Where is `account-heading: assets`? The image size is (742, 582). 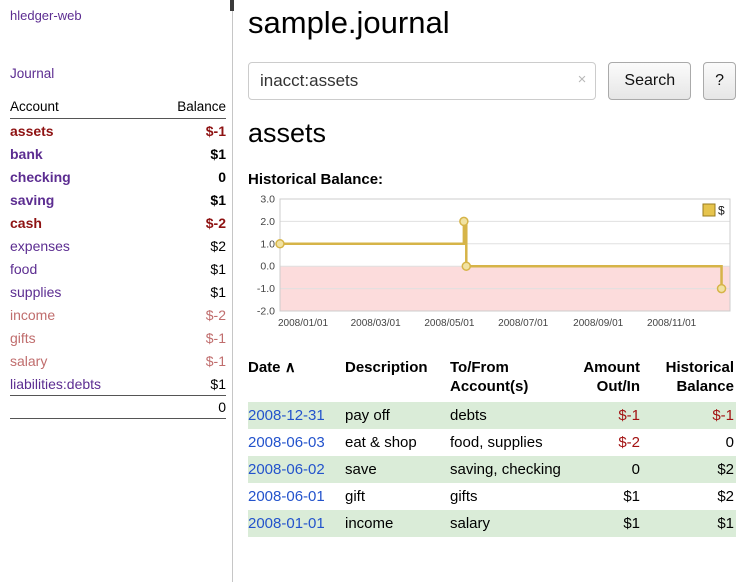 account-heading: assets is located at coordinates (287, 133).